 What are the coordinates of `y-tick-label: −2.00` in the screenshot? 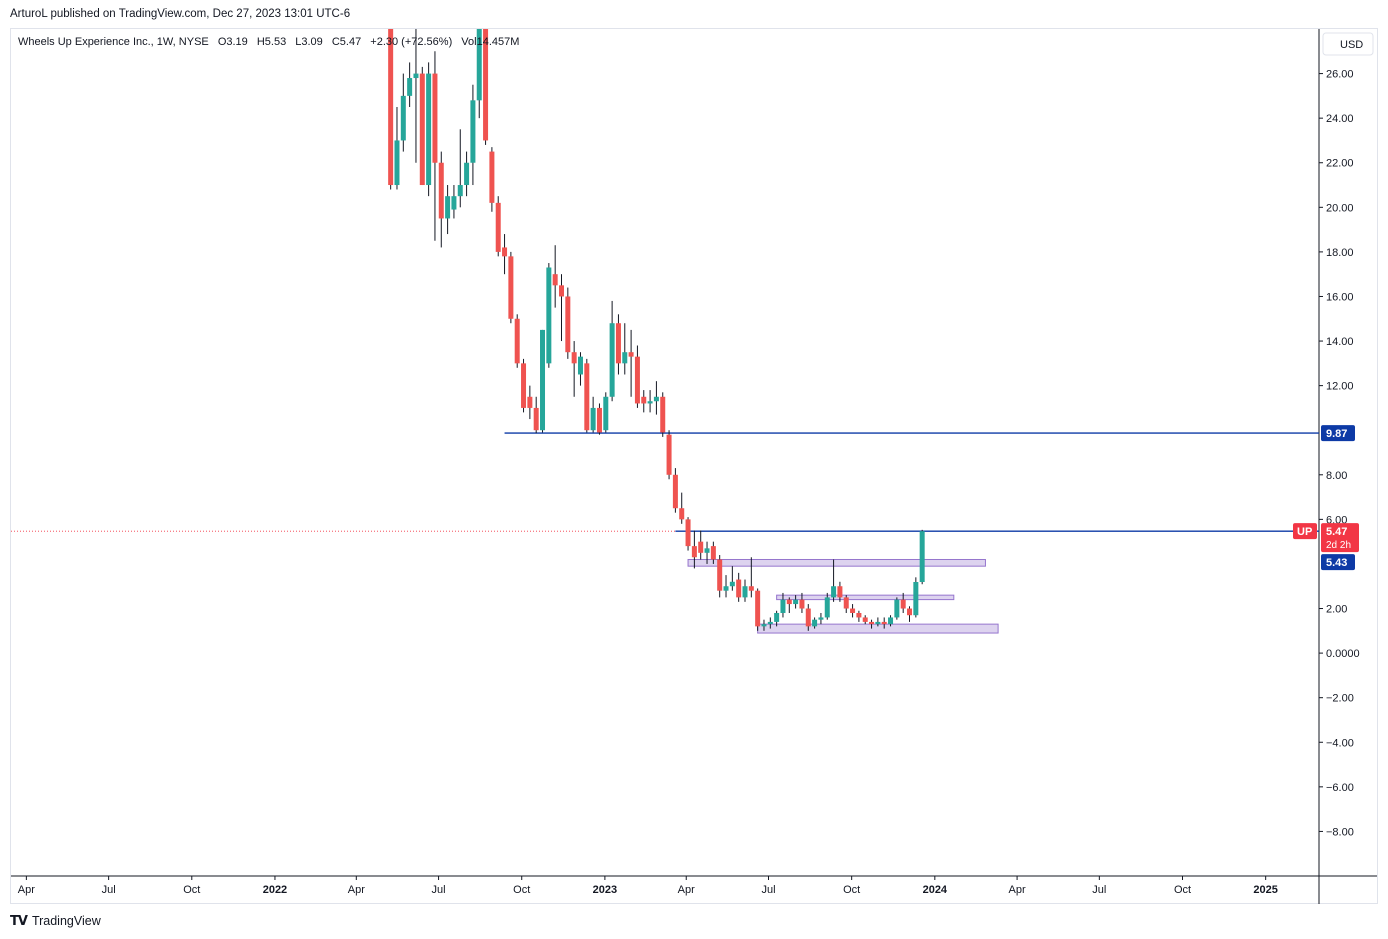 It's located at (1340, 699).